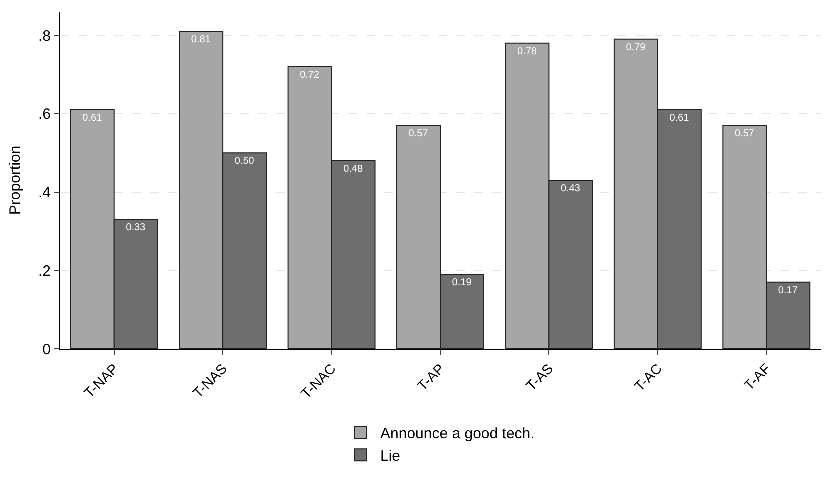  I want to click on data-label: 0.78, so click(528, 52).